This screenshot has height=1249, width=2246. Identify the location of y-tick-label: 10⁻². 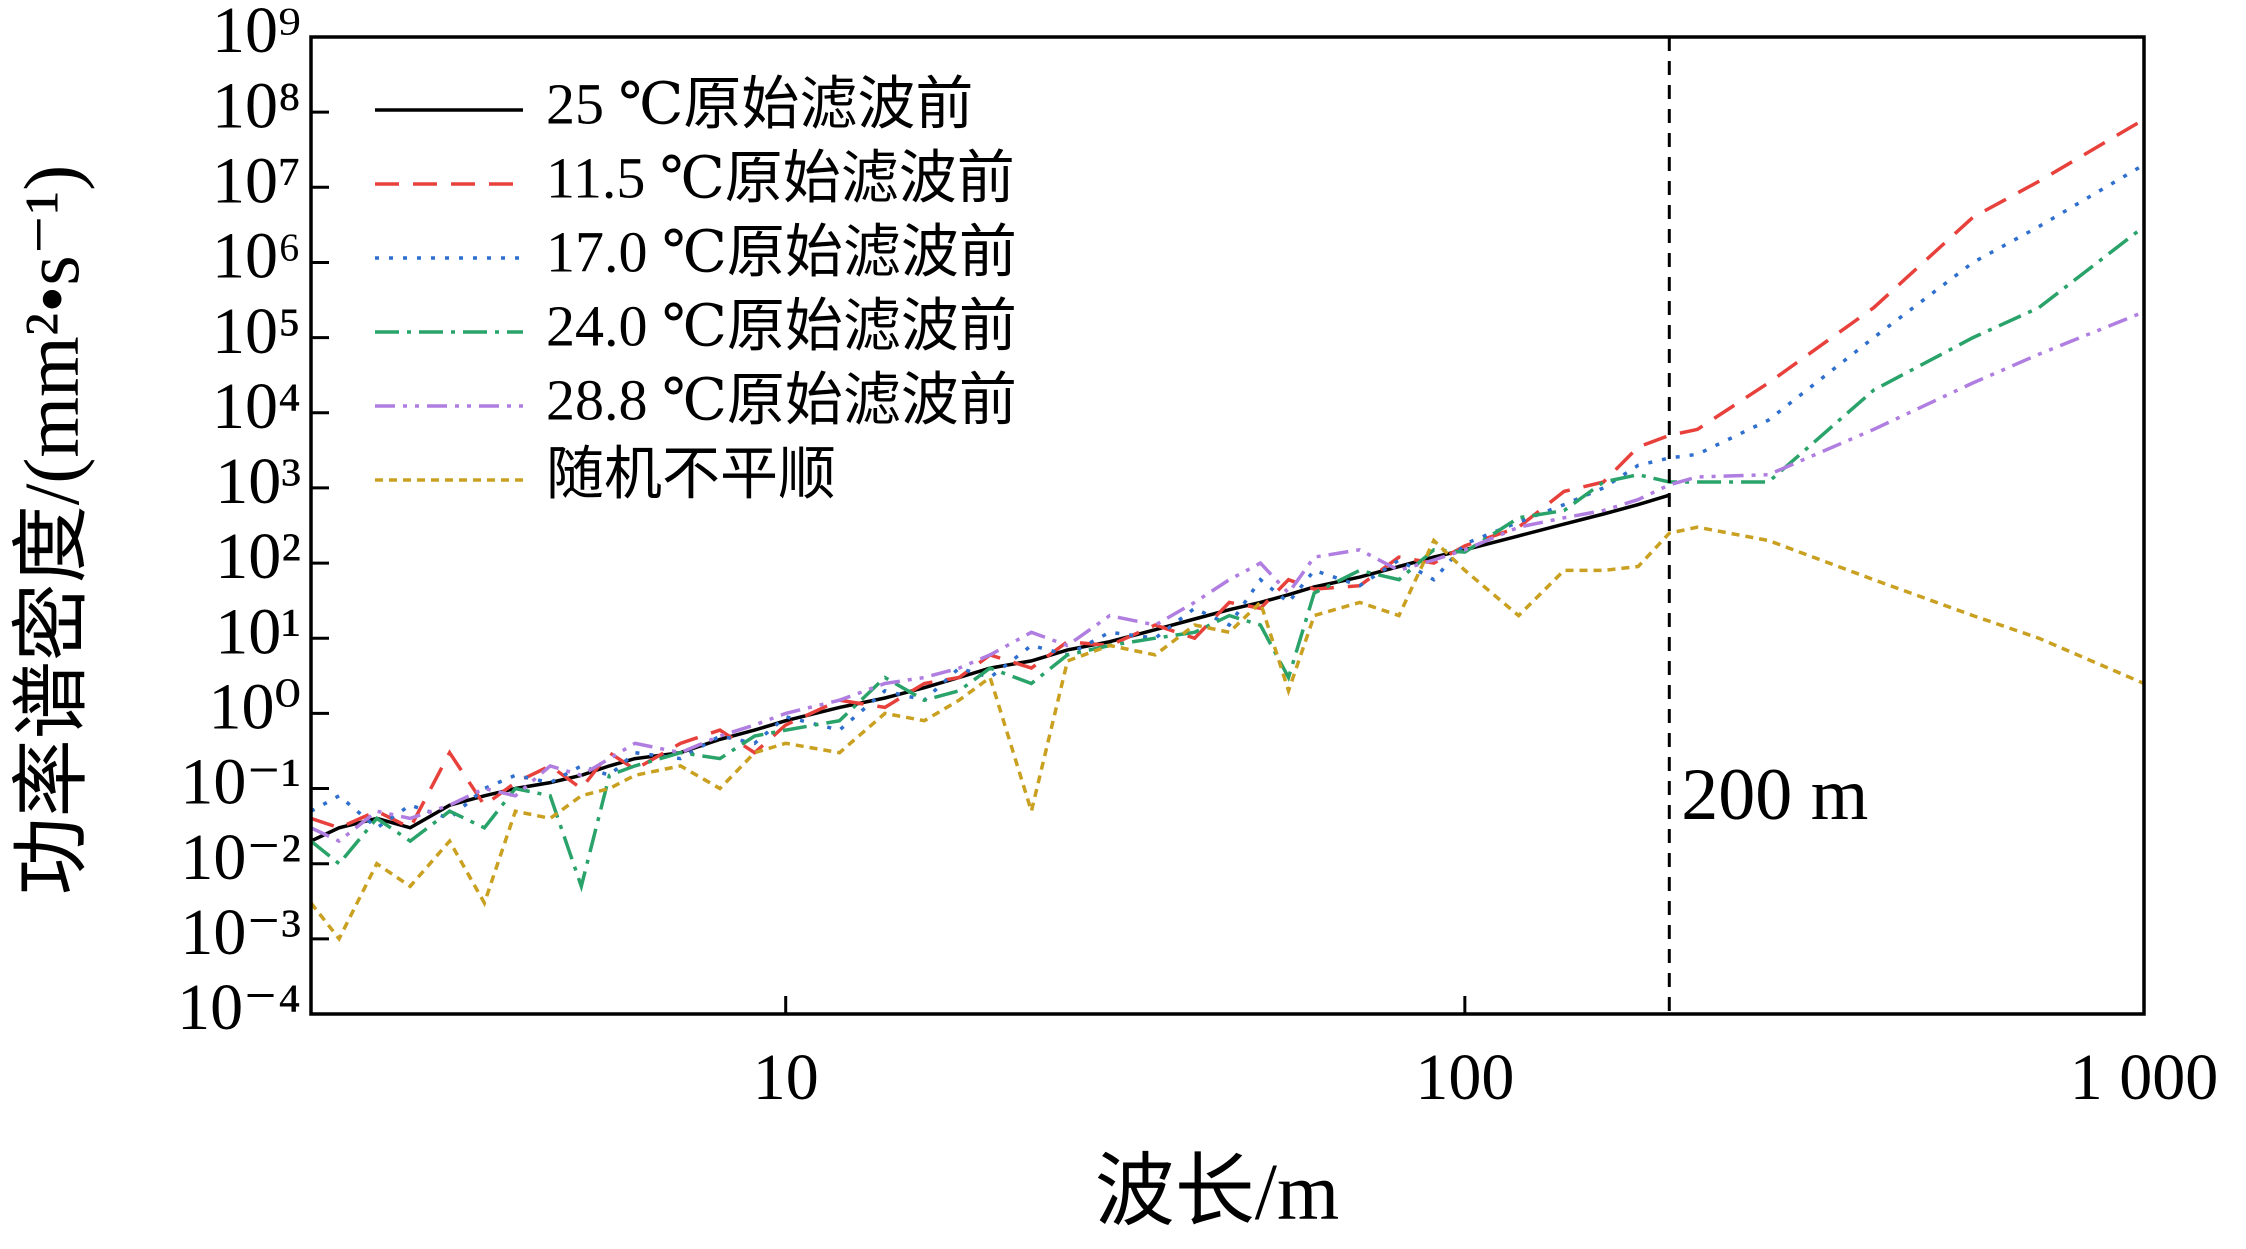
(240, 857).